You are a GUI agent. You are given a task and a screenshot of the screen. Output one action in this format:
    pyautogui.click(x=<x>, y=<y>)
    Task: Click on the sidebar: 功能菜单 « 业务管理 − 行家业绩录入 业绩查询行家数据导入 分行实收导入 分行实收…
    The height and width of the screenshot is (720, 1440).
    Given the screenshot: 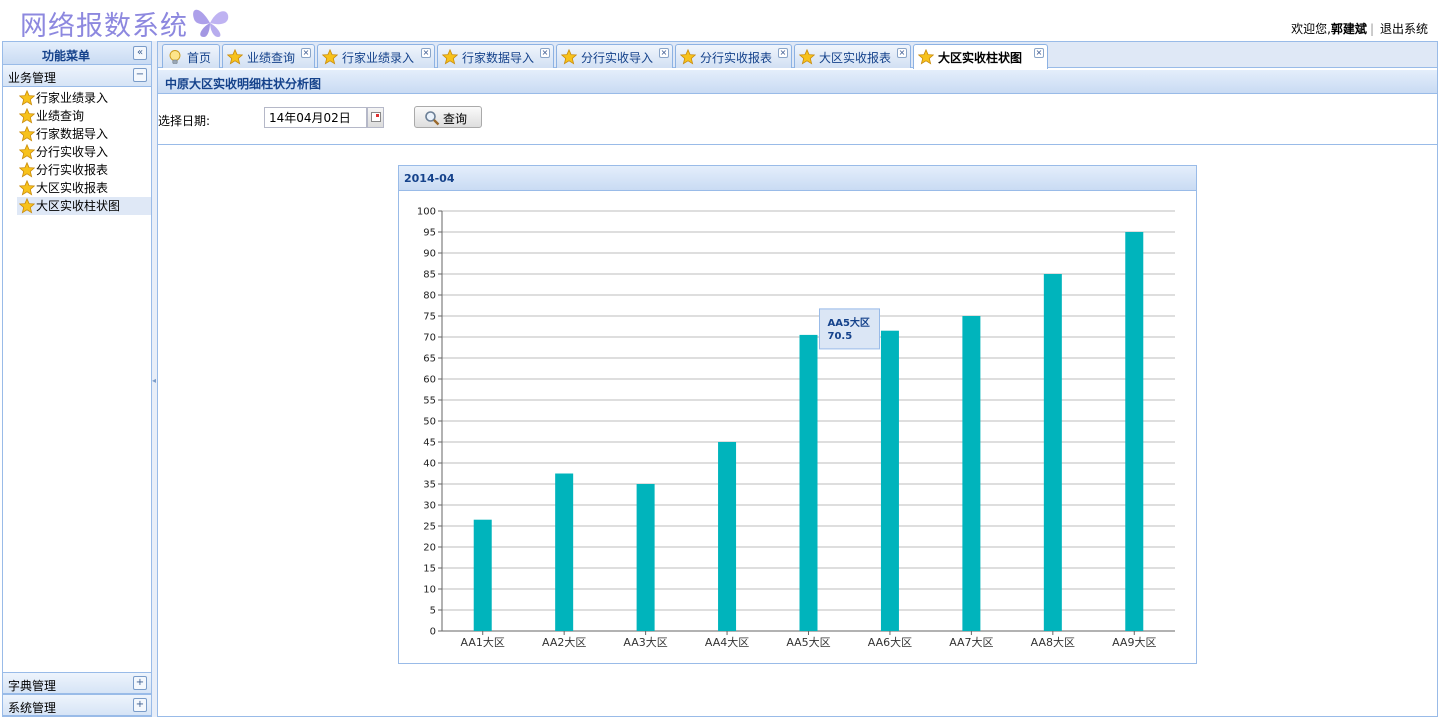 What is the action you would take?
    pyautogui.click(x=77, y=379)
    